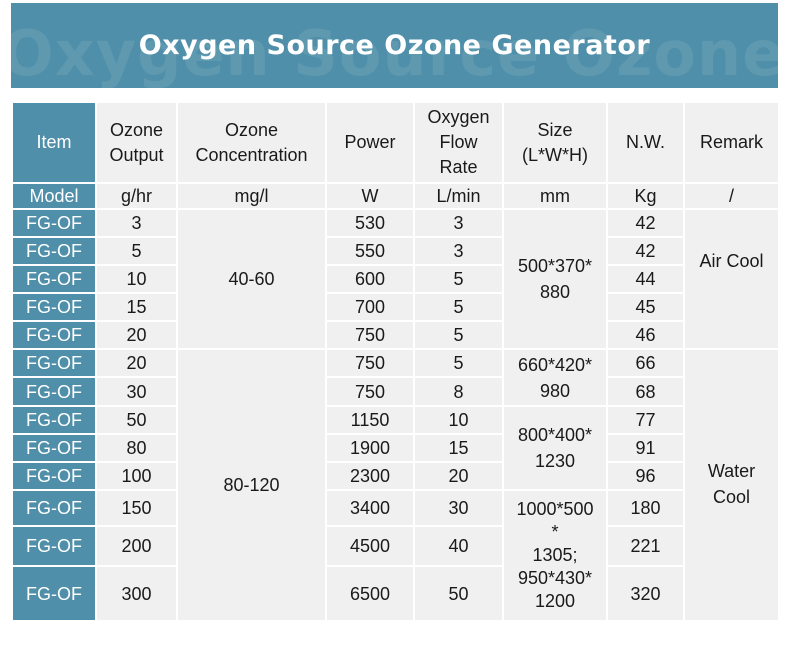 The image size is (790, 658). Describe the element at coordinates (370, 508) in the screenshot. I see `power-cell: 3400` at that location.